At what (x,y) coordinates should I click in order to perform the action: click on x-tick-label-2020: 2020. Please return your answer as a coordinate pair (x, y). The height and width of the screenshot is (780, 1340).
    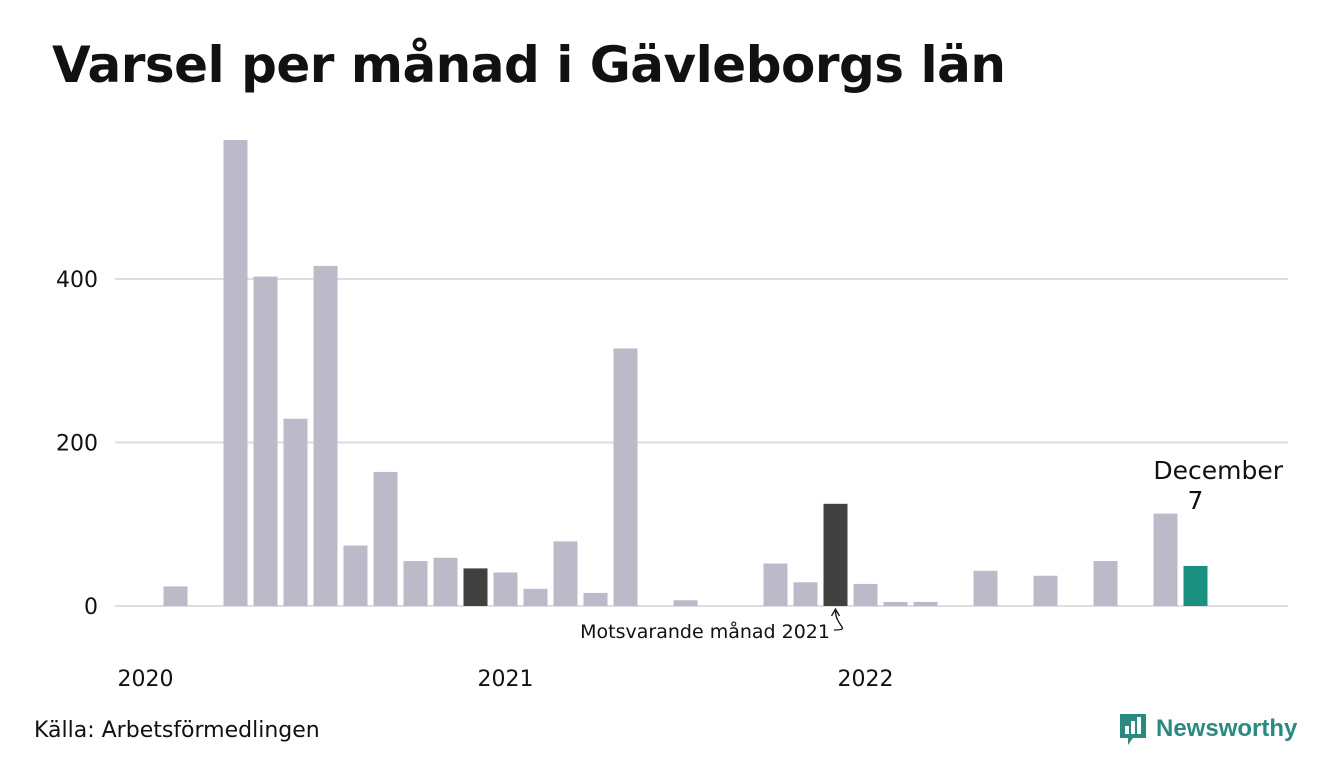
    Looking at the image, I should click on (146, 679).